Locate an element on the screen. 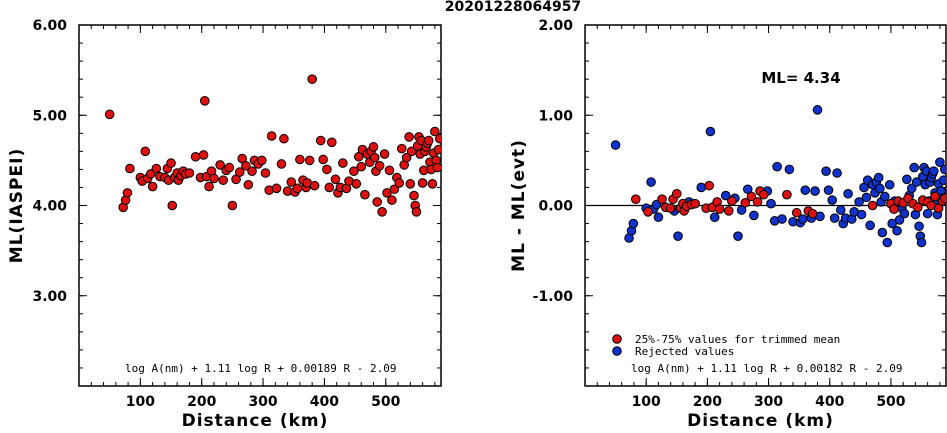 This screenshot has width=947, height=433. left-x-tick-label: 300 is located at coordinates (262, 402).